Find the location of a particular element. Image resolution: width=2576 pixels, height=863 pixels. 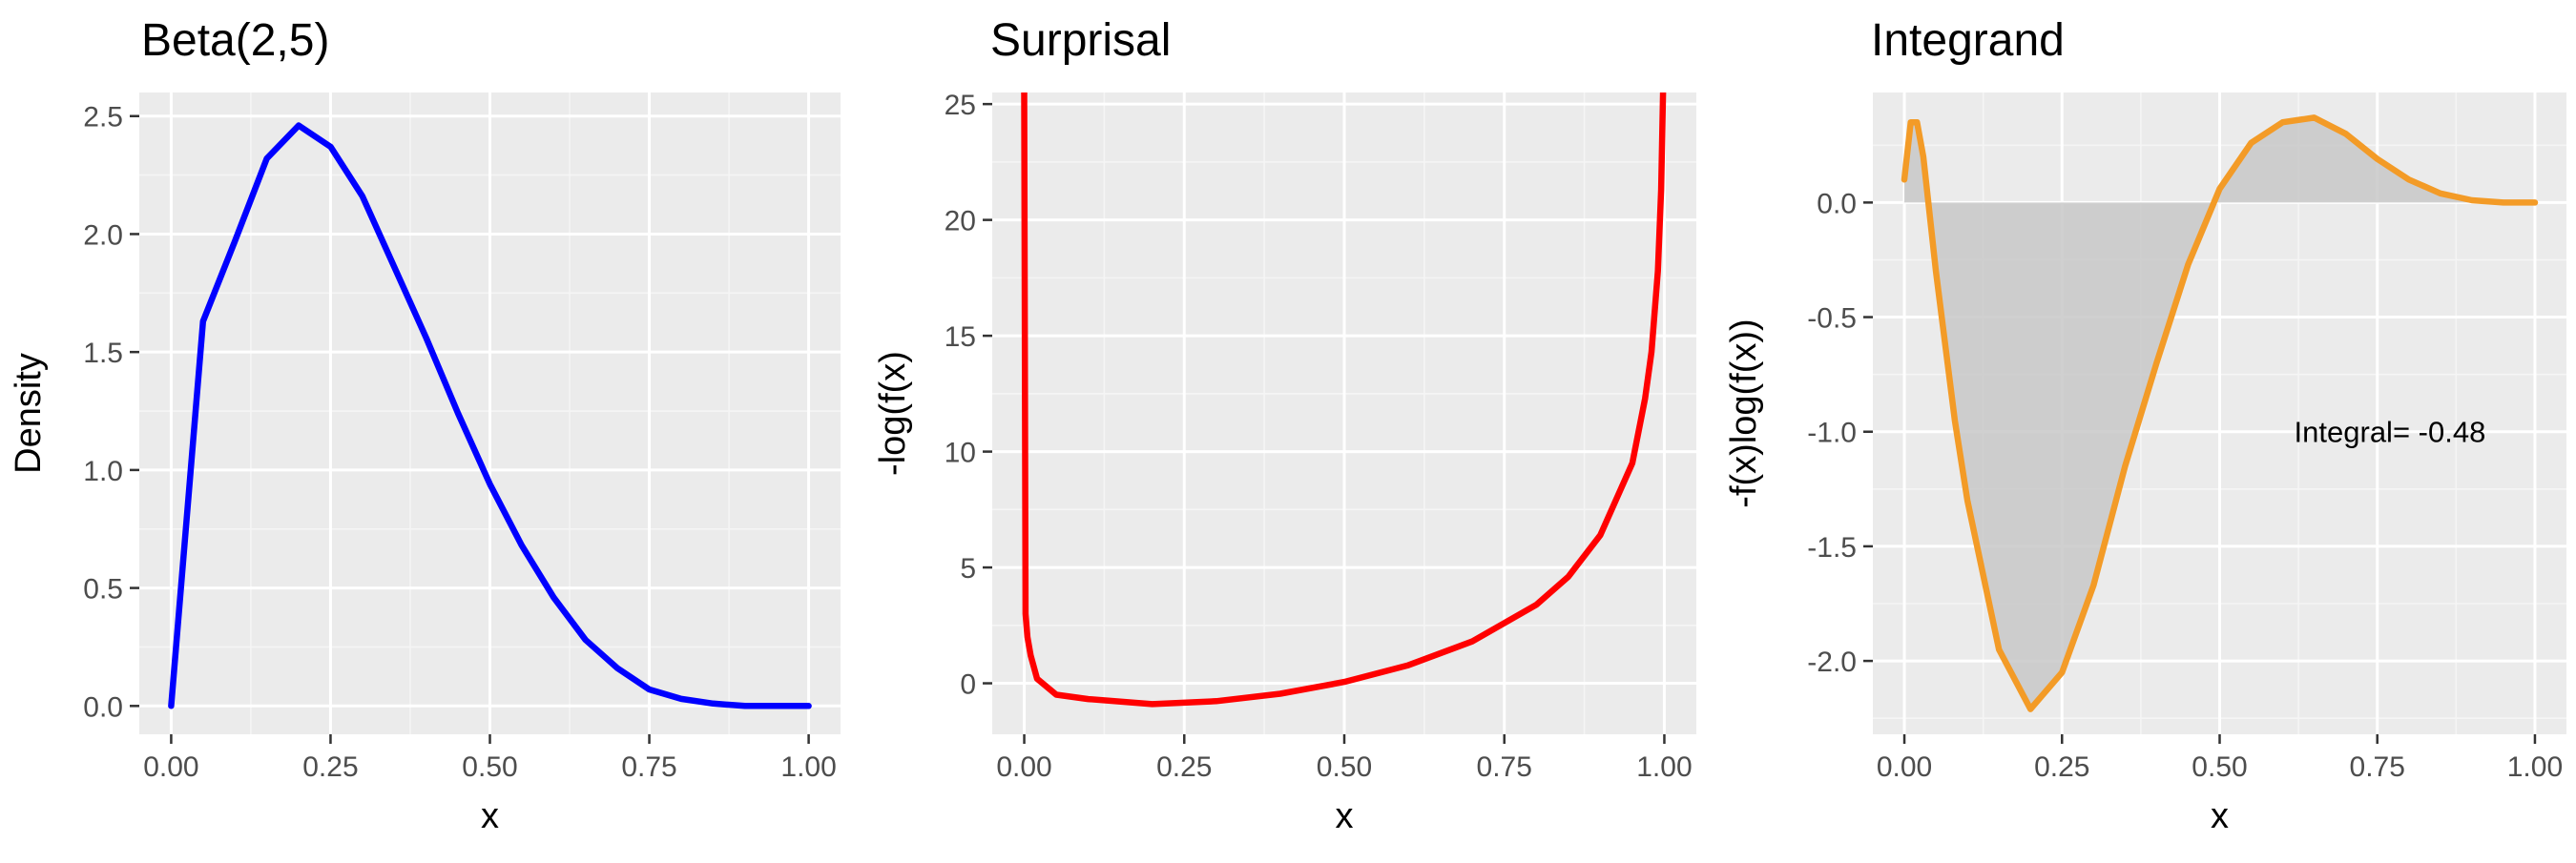

y-tick-label: 5 is located at coordinates (968, 569).